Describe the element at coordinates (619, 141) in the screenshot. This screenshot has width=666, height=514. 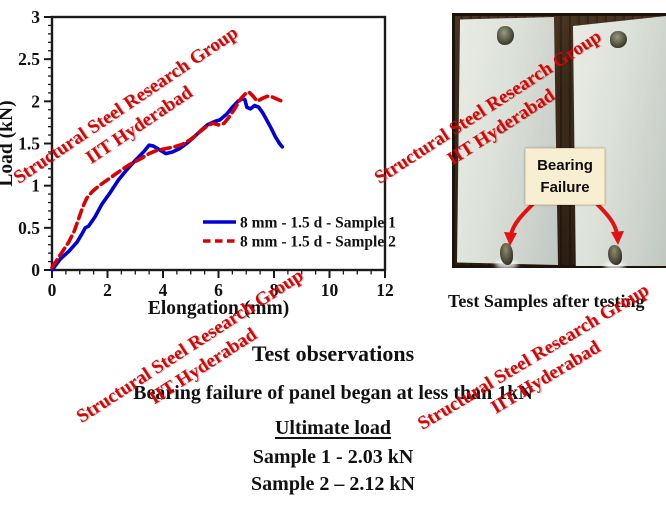
I see `specimen-panel-right` at that location.